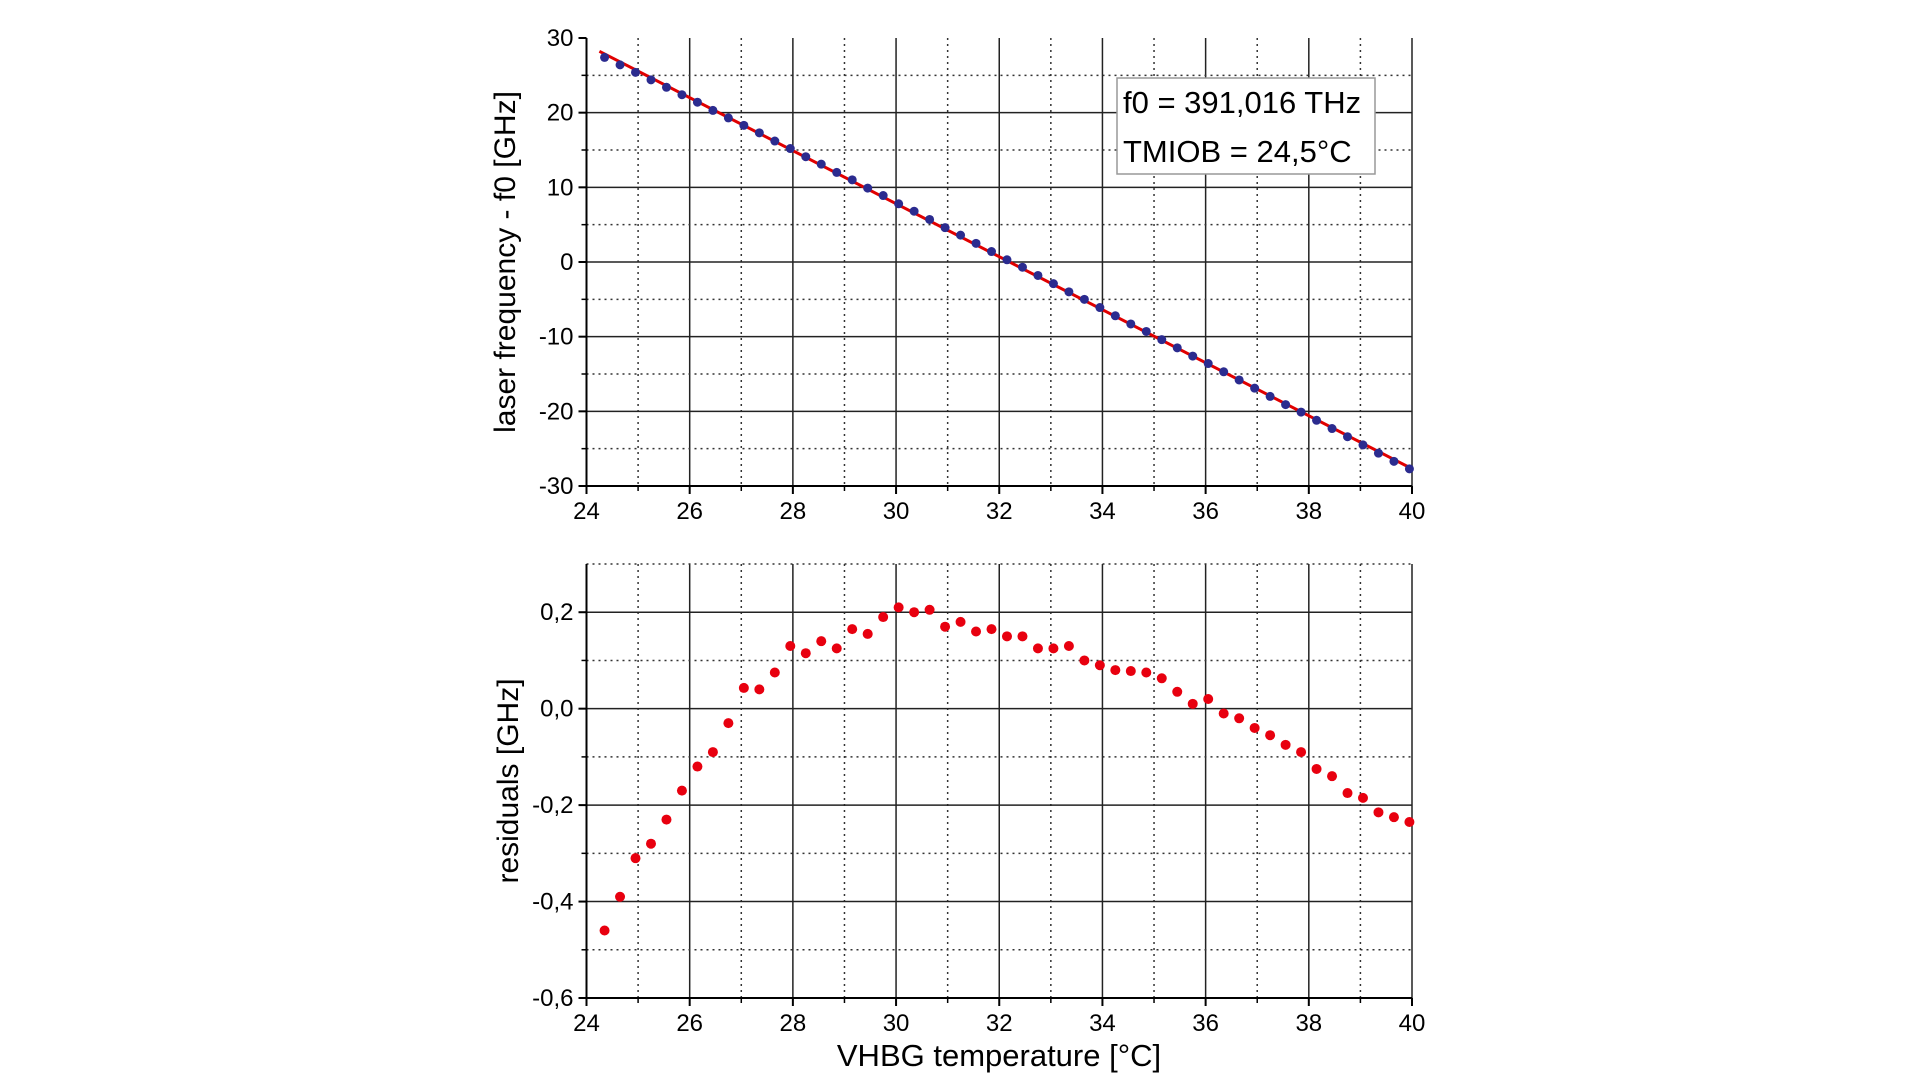 The width and height of the screenshot is (1920, 1080). What do you see at coordinates (552, 805) in the screenshot?
I see `y-tick-label: -0,2` at bounding box center [552, 805].